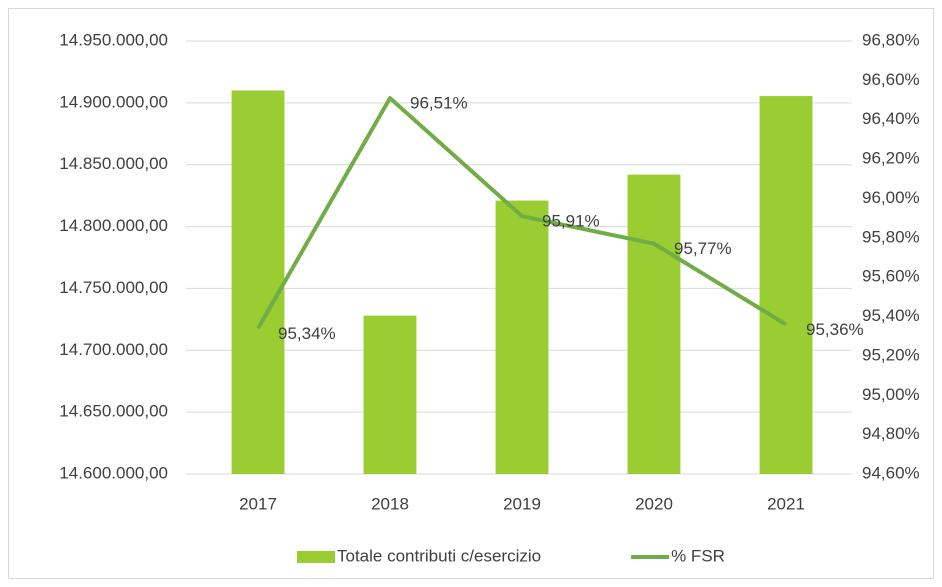 The image size is (942, 587). Describe the element at coordinates (891, 394) in the screenshot. I see `y2-tick-label: 95,00%` at that location.